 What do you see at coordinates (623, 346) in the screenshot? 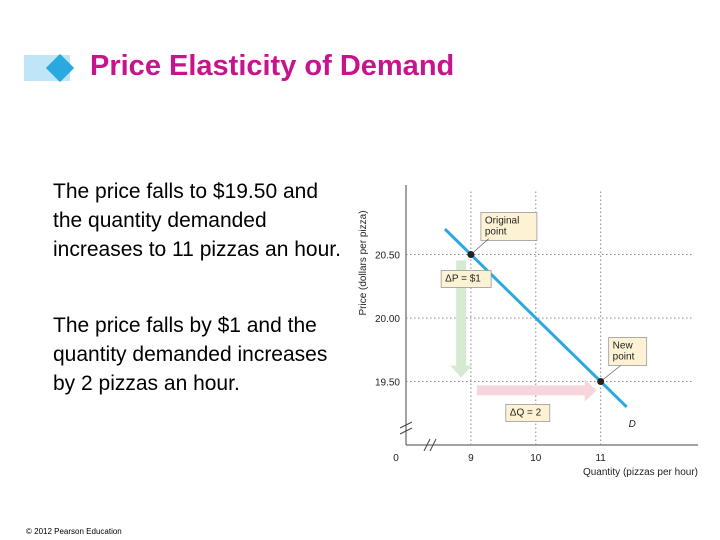
I see `new-point-label-text: New` at bounding box center [623, 346].